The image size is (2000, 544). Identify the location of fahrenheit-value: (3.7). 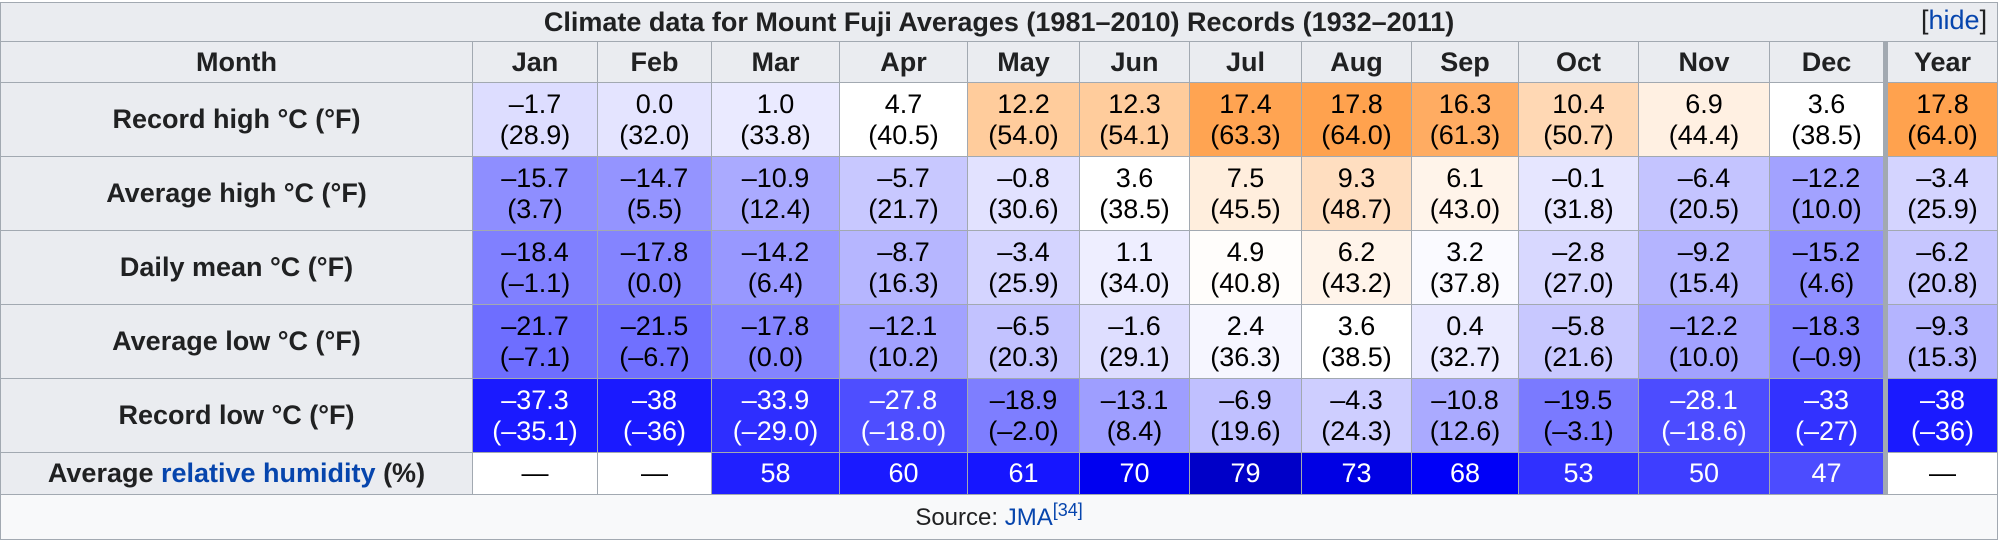
(535, 208).